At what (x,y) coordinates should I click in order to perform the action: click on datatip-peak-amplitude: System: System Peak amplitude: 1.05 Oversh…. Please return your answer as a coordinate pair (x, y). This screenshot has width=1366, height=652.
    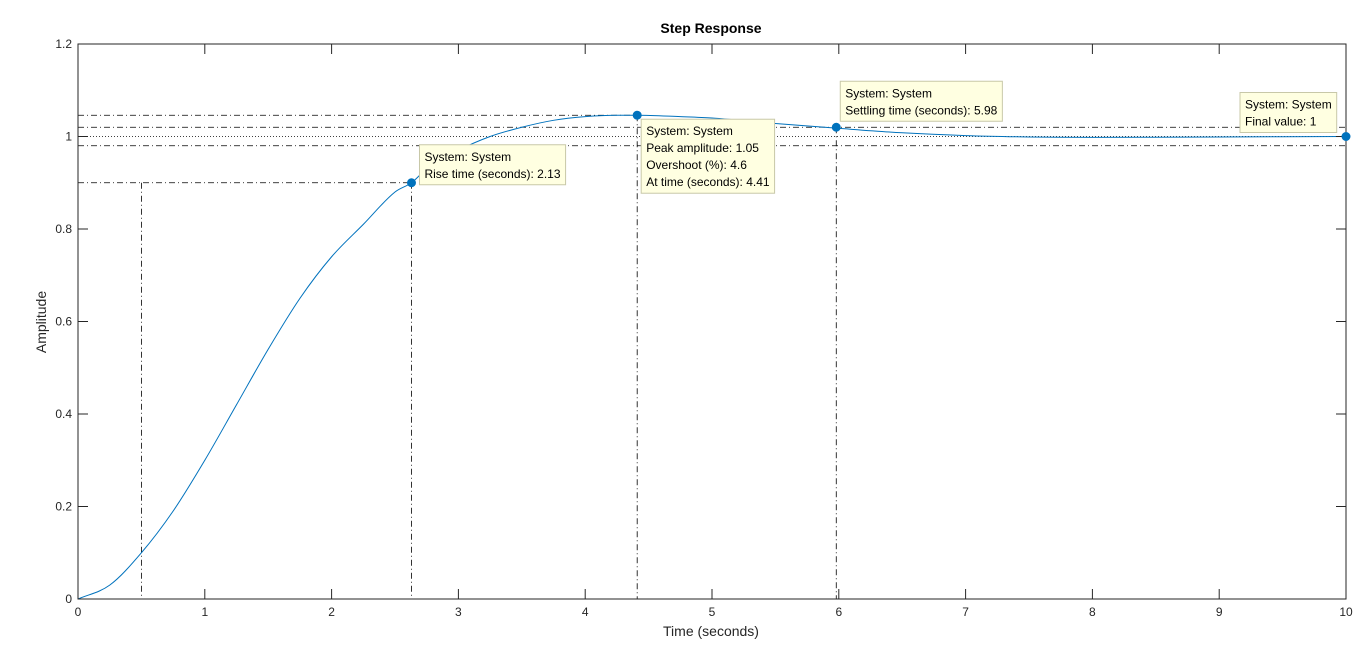
    Looking at the image, I should click on (704, 152).